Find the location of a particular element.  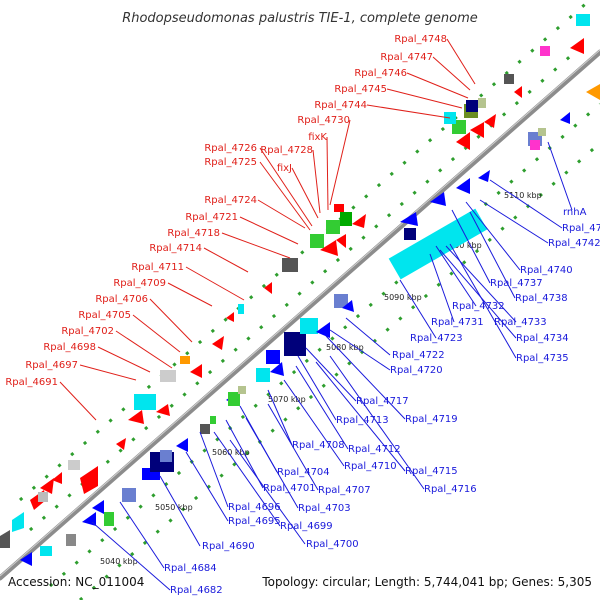

gene-label: Rpal_4718 is located at coordinates (193, 233).